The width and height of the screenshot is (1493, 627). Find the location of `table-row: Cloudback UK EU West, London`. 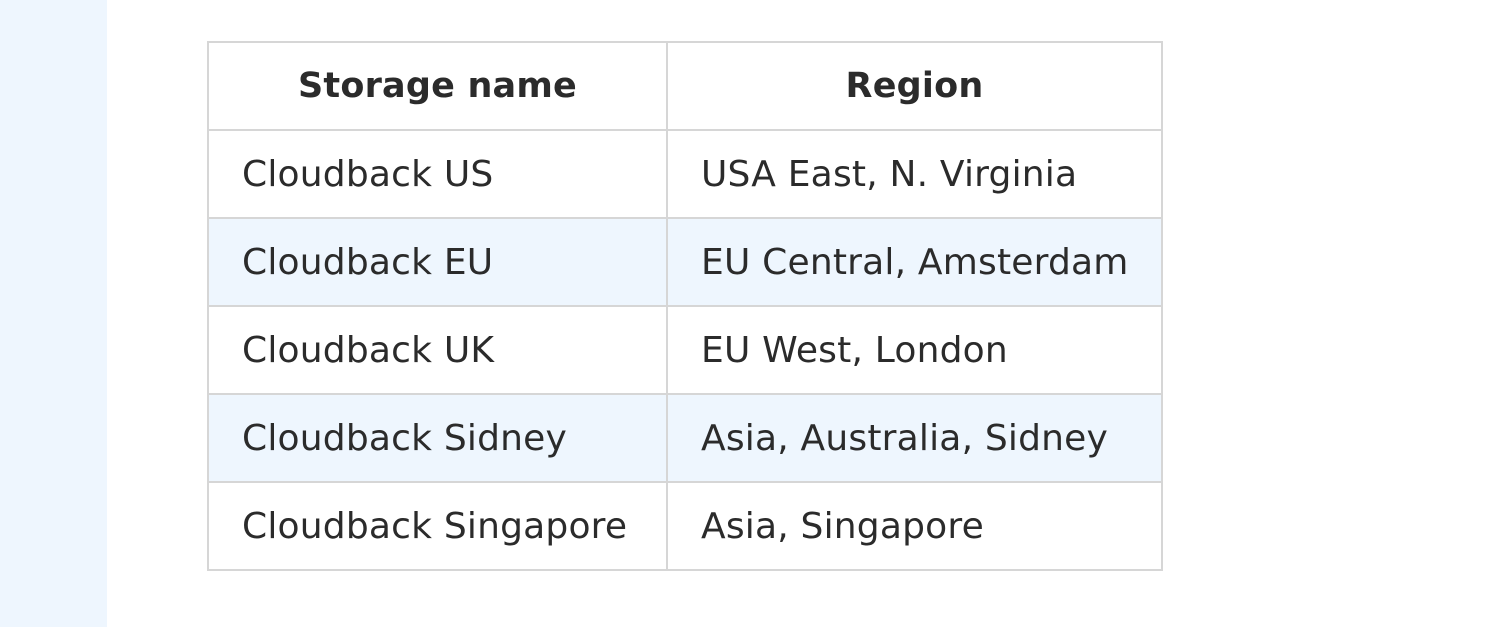

table-row: Cloudback UK EU West, London is located at coordinates (685, 350).